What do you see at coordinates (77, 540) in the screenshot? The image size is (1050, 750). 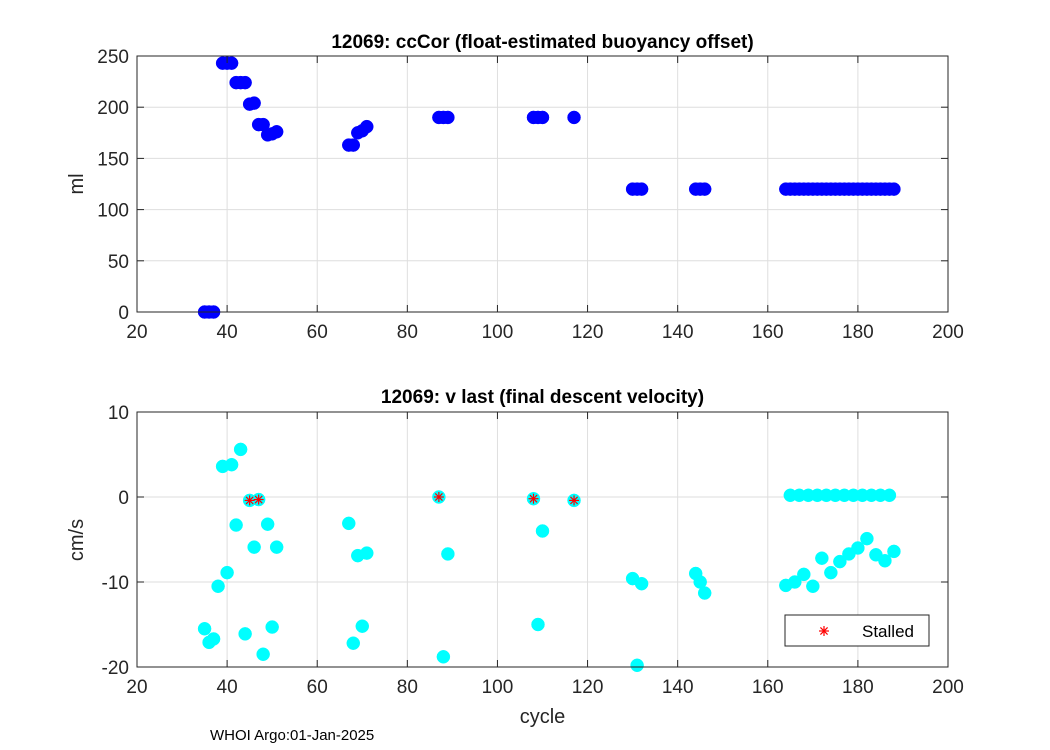 I see `y-axis-label: cm/s` at bounding box center [77, 540].